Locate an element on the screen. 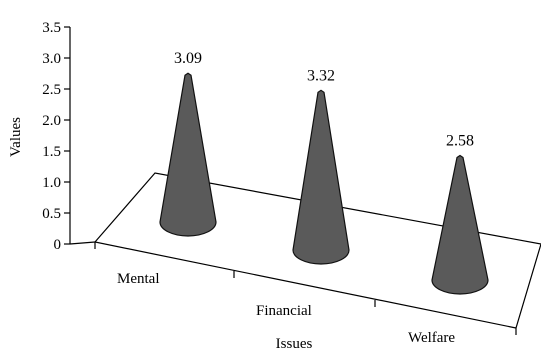 This screenshot has height=351, width=541. y-axis is located at coordinates (82, 136).